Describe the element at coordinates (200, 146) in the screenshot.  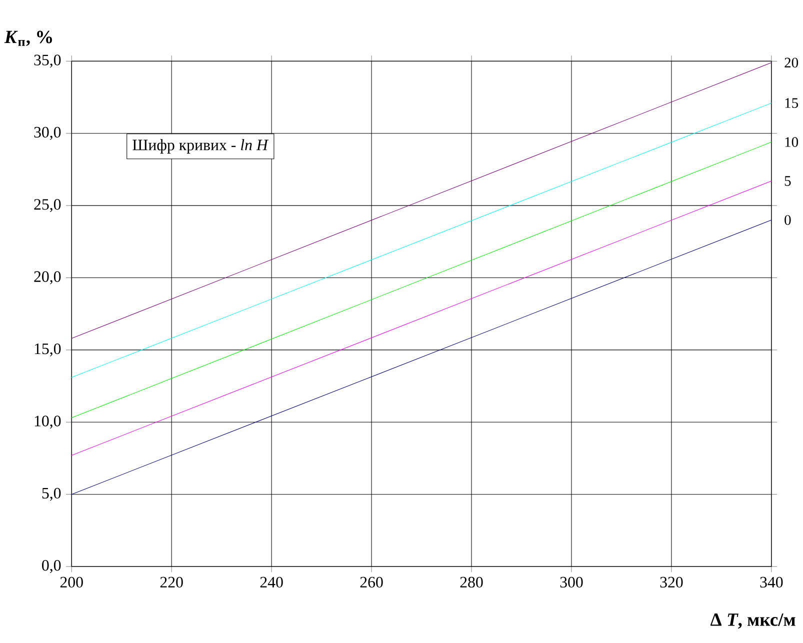
I see `annotation: Шифр кривих - ln H` at that location.